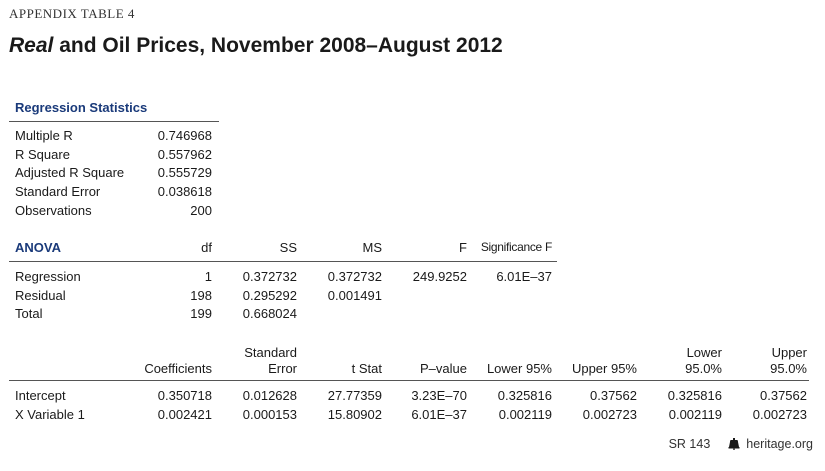  Describe the element at coordinates (270, 352) in the screenshot. I see `coef-col-header-line1: Standard` at that location.